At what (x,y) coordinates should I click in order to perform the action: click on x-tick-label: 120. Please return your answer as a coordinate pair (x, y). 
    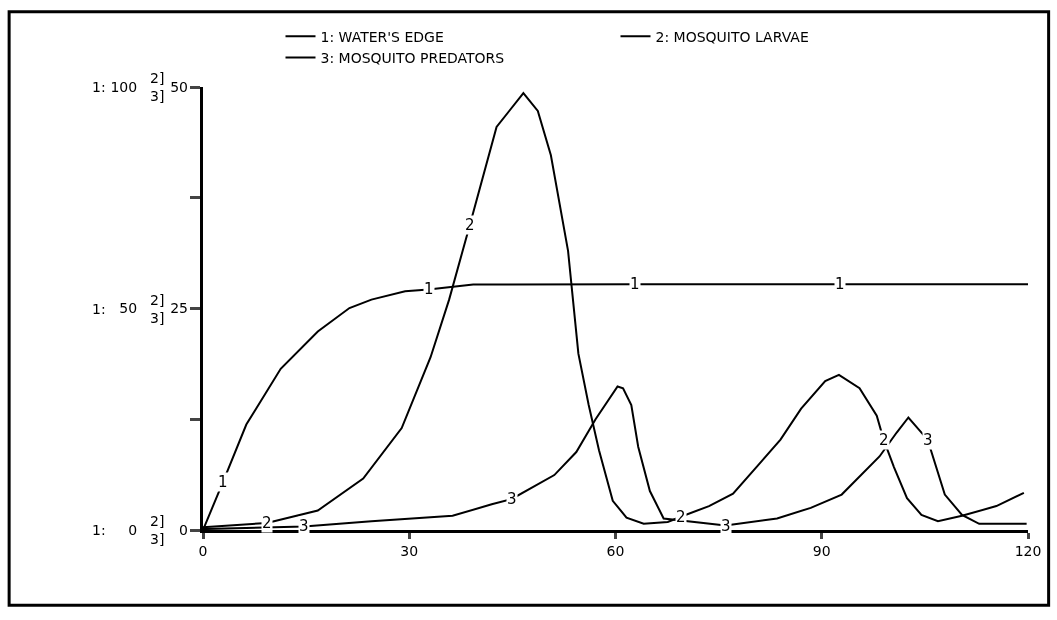
    Looking at the image, I should click on (1028, 550).